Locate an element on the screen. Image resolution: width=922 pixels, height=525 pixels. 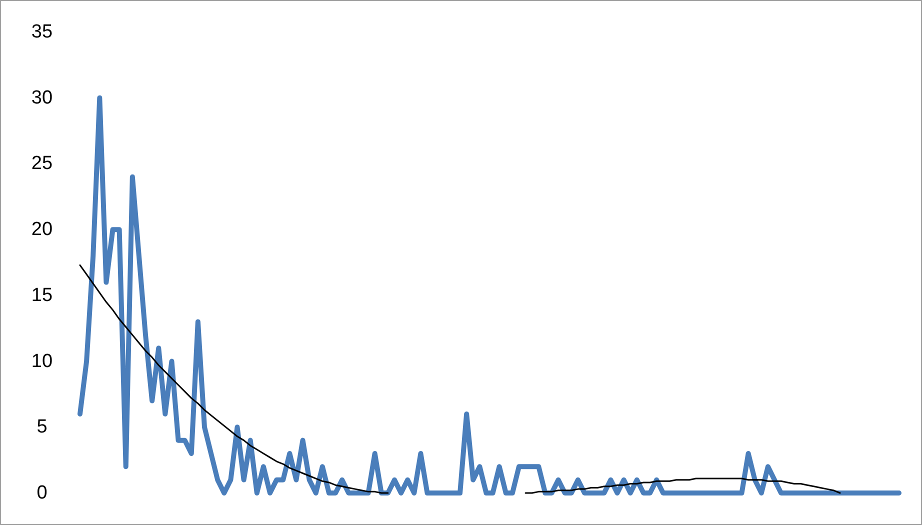
y-tick-label: 20 is located at coordinates (42, 229).